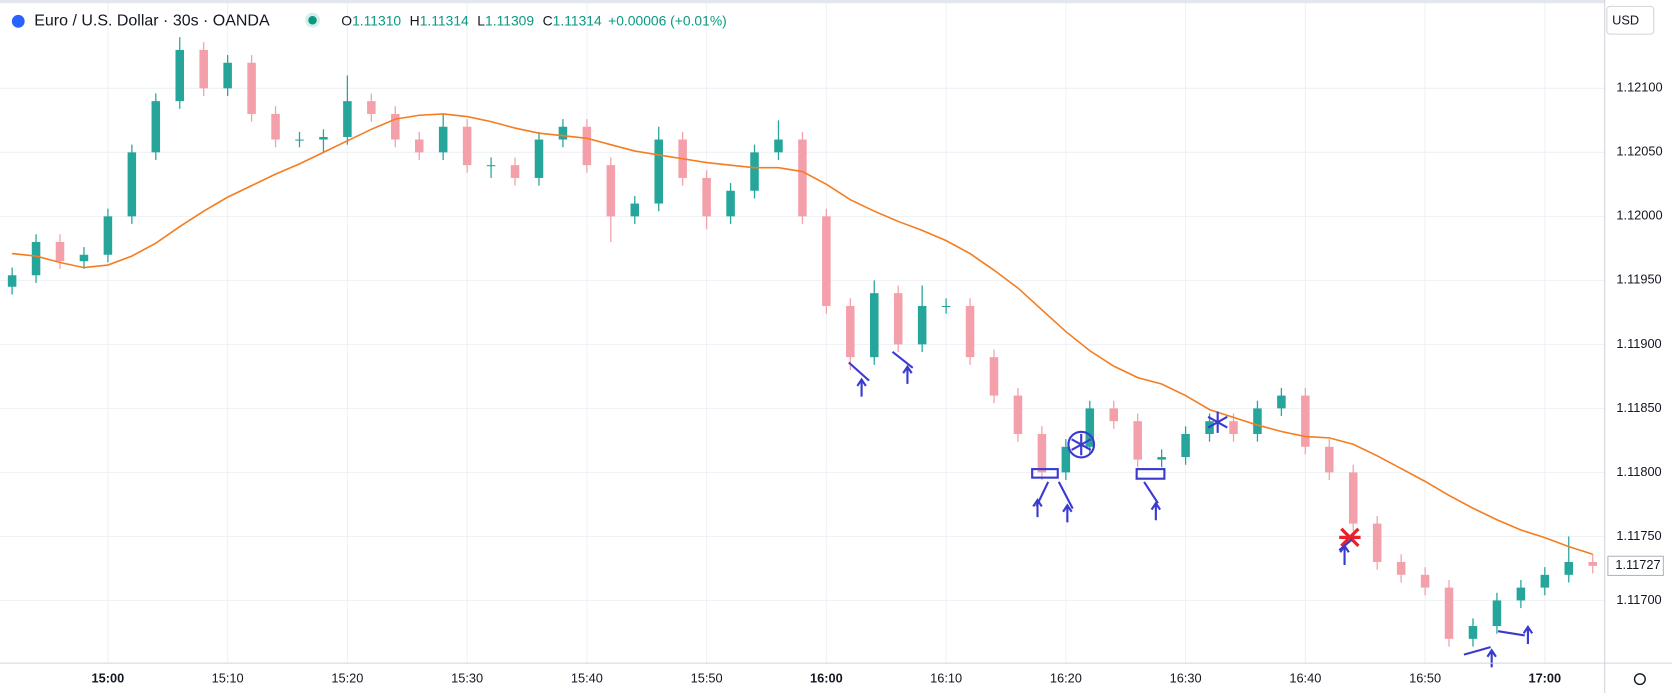 This screenshot has height=693, width=1672. Describe the element at coordinates (1066, 678) in the screenshot. I see `x-tick-label: 16:20` at that location.